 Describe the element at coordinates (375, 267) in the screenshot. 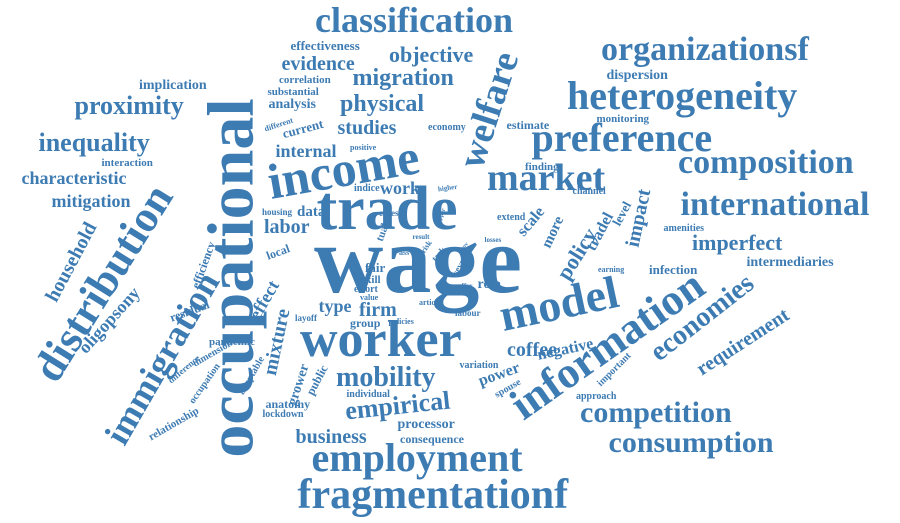

I see `word-fair: fair` at that location.